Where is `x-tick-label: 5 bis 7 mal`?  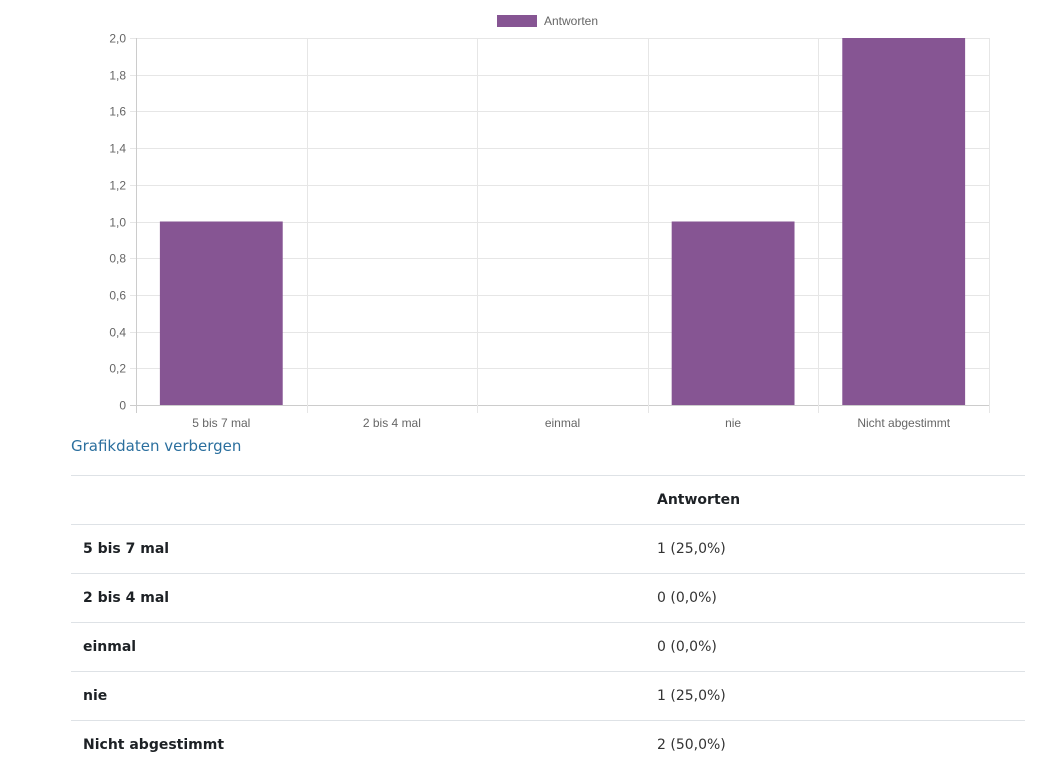 x-tick-label: 5 bis 7 mal is located at coordinates (221, 423).